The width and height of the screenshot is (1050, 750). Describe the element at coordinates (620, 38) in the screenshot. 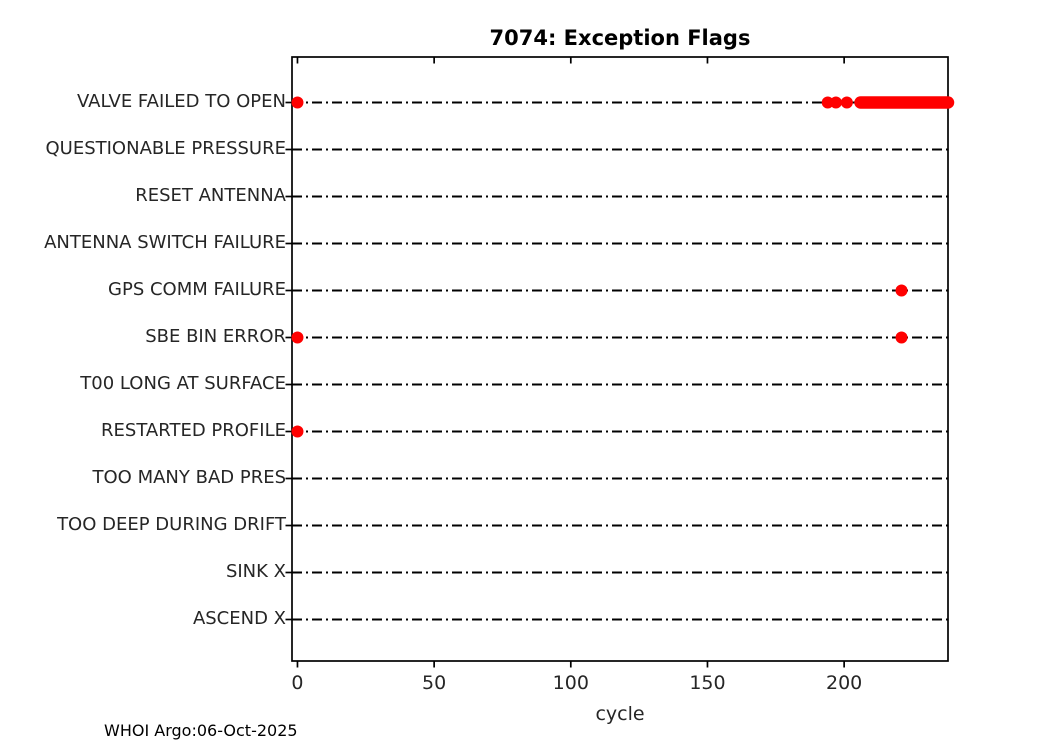

I see `chart-title: 7074: Exception Flags` at that location.